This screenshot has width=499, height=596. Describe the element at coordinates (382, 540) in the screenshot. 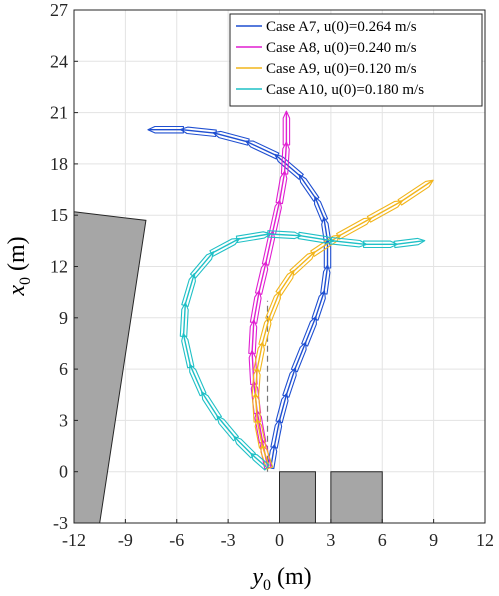

I see `x-tick-label-6: 6` at that location.